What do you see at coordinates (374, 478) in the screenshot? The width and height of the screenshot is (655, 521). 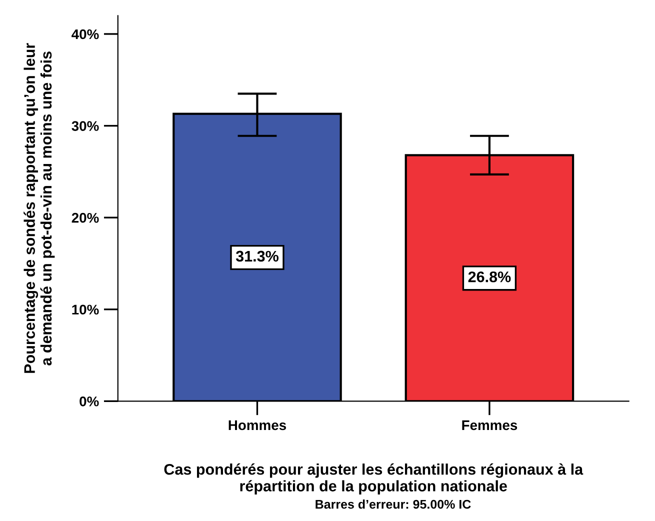 I see `x-axis-title: Cas pondérés pour ajuster les échantillons régionaux à la répartition de la population nationale` at bounding box center [374, 478].